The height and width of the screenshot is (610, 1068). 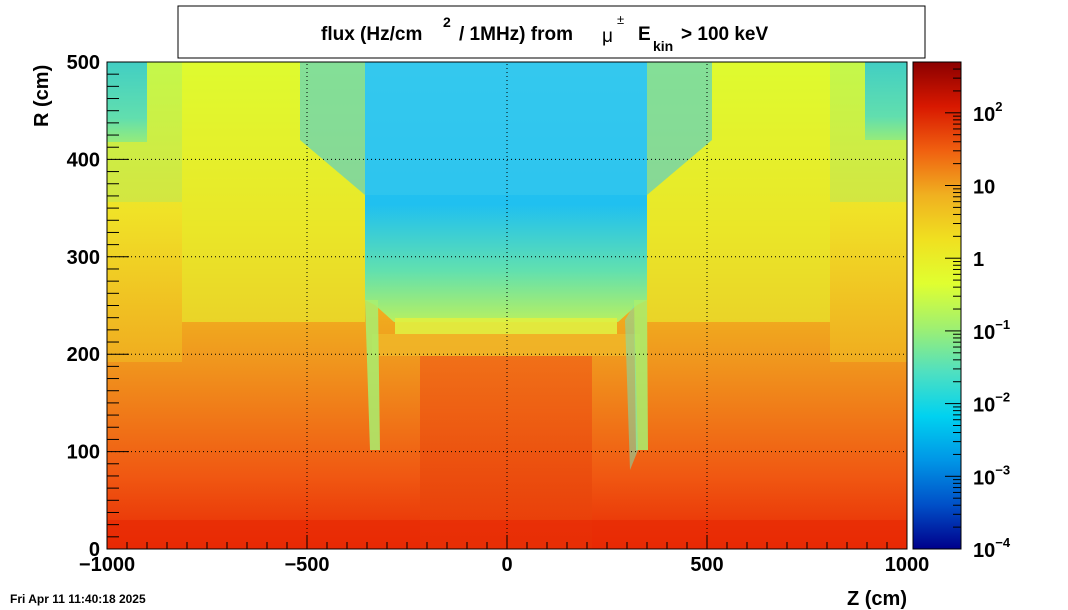 What do you see at coordinates (992, 548) in the screenshot?
I see `colorbar-tick-label-6: 10⁻⁴` at bounding box center [992, 548].